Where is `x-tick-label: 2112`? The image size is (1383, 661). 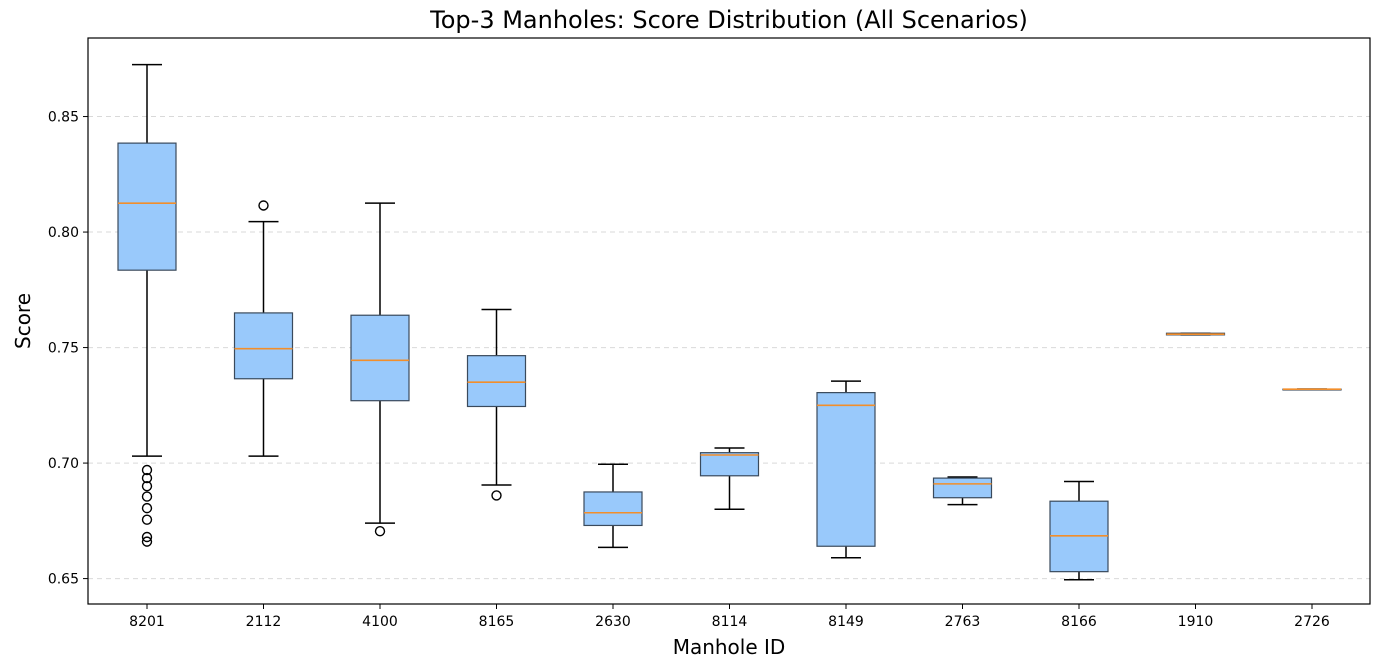 x-tick-label: 2112 is located at coordinates (264, 622).